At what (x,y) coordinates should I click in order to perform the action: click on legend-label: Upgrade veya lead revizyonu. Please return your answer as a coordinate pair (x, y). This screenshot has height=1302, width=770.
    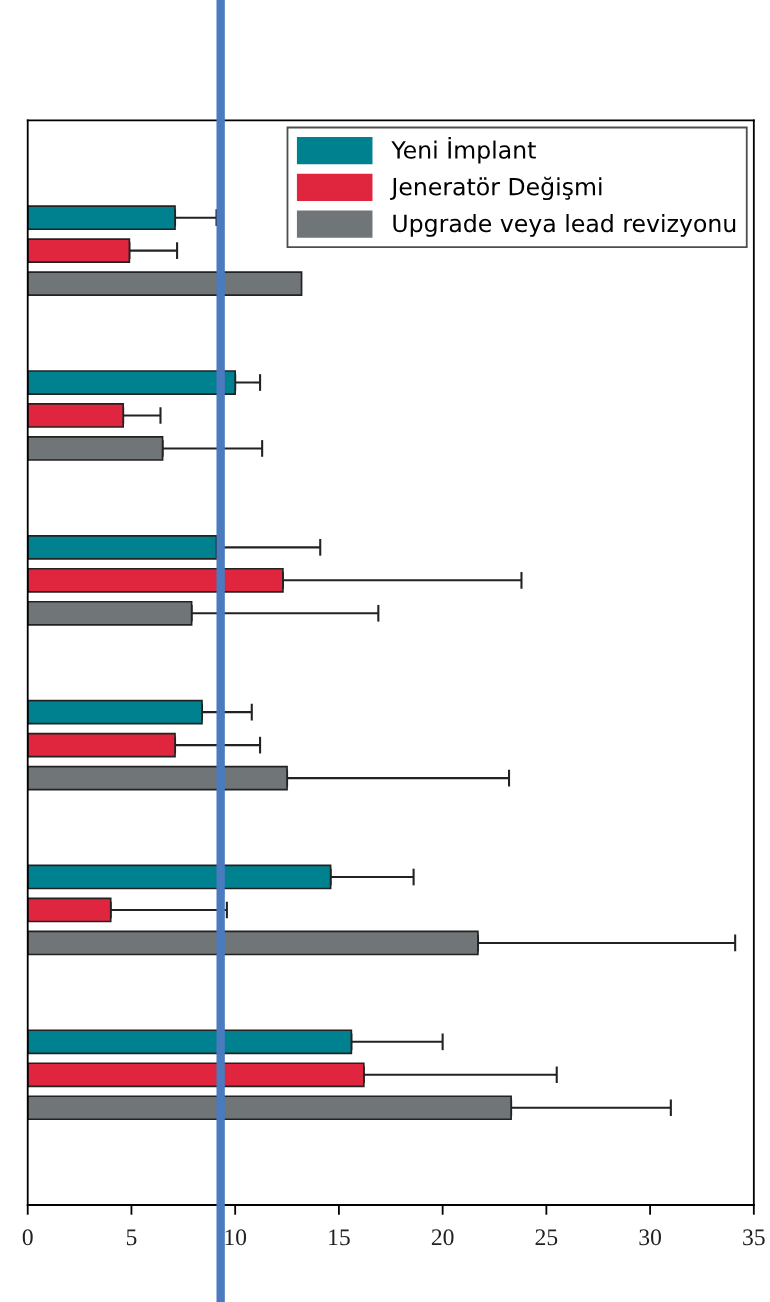
    Looking at the image, I should click on (564, 225).